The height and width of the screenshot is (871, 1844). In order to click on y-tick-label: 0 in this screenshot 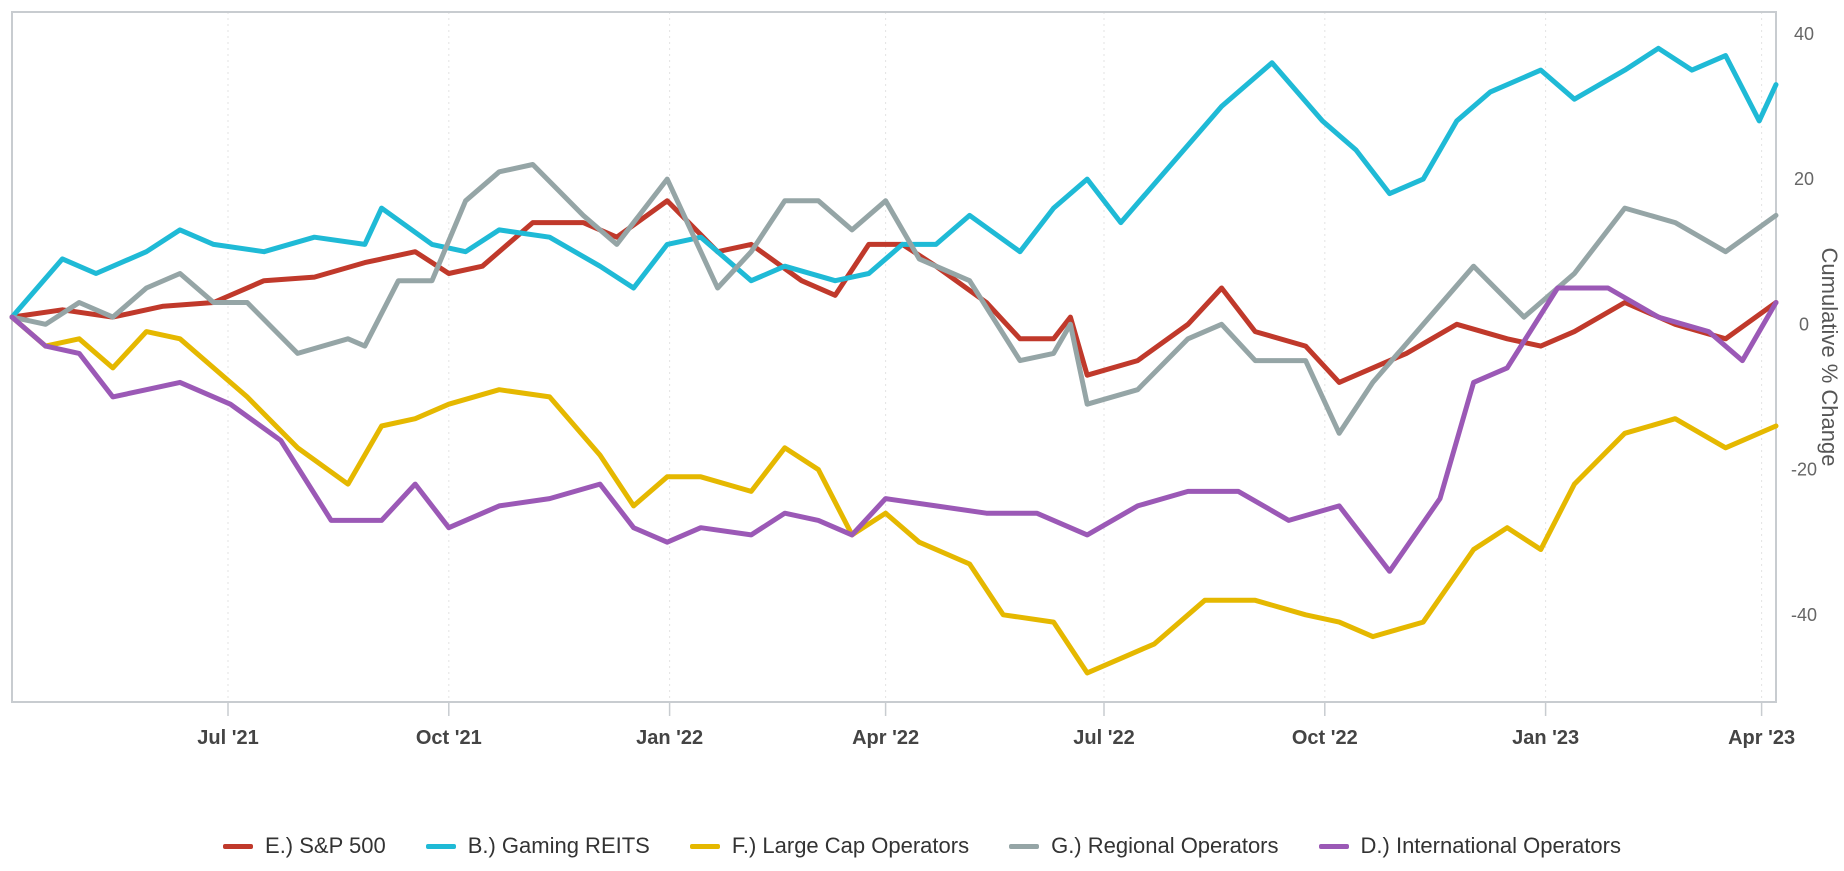, I will do `click(1804, 324)`.